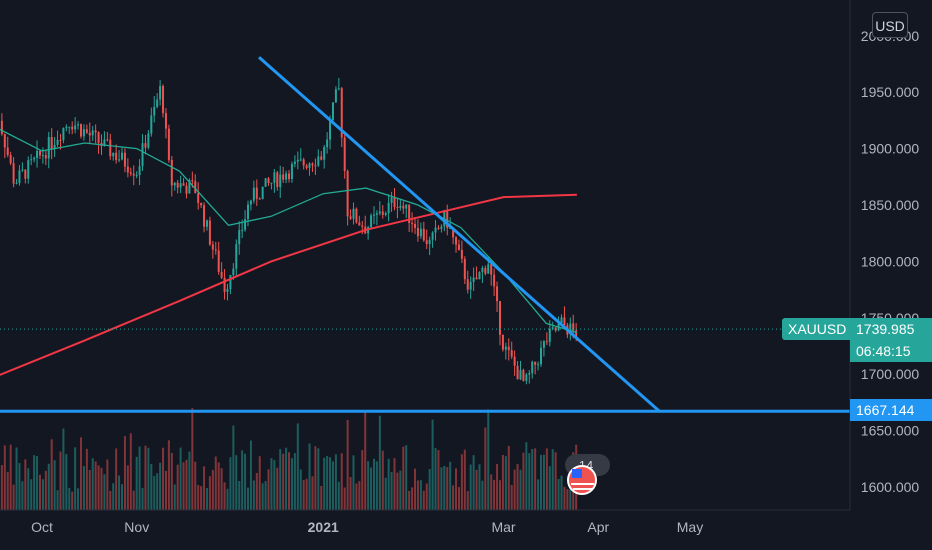 The height and width of the screenshot is (550, 932). I want to click on time-axis: Oct Nov 2021 Mar Apr May, so click(367, 527).